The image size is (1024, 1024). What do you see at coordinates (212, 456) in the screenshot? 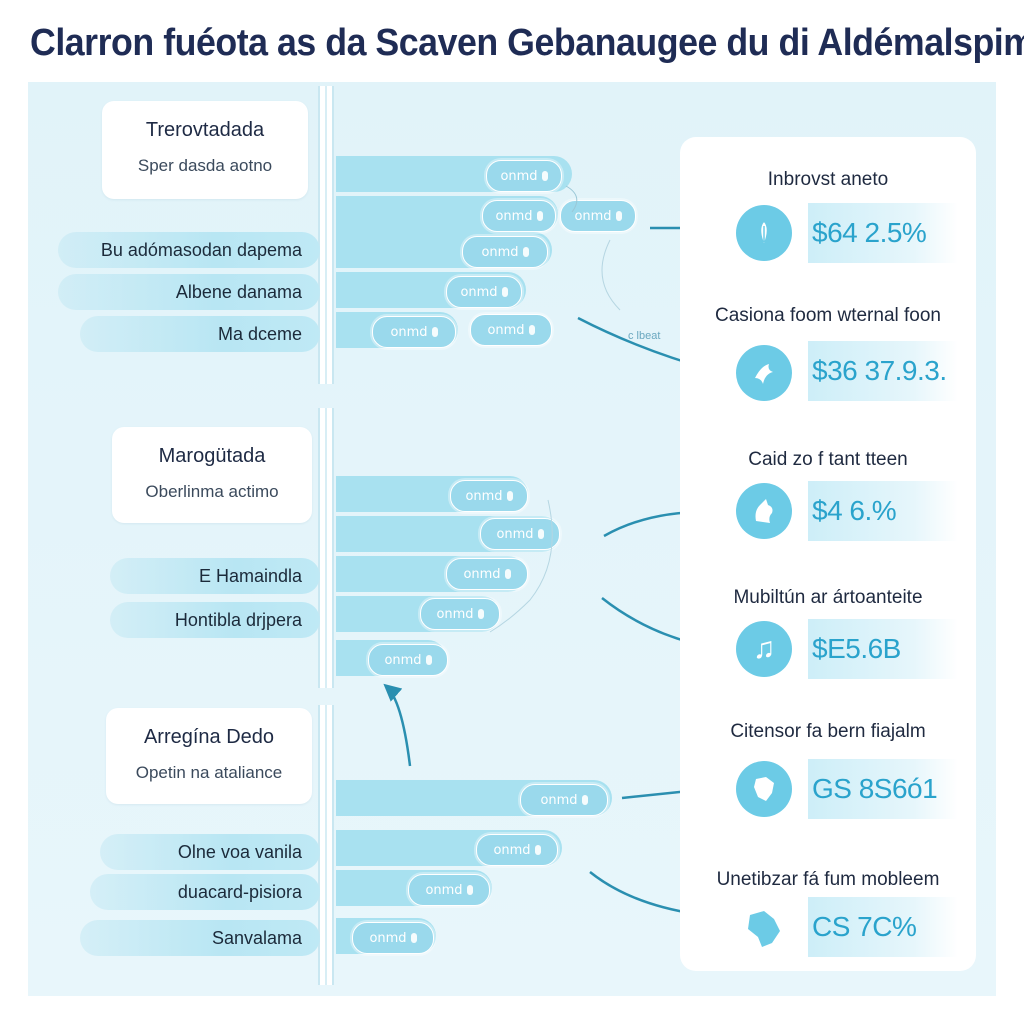
I see `group-title: Marogütada` at bounding box center [212, 456].